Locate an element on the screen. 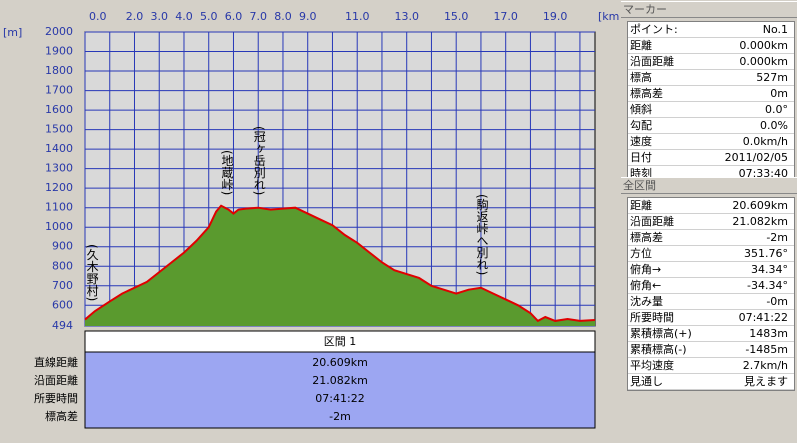 This screenshot has width=797, height=443. panel-value: 2.7km/h is located at coordinates (765, 365).